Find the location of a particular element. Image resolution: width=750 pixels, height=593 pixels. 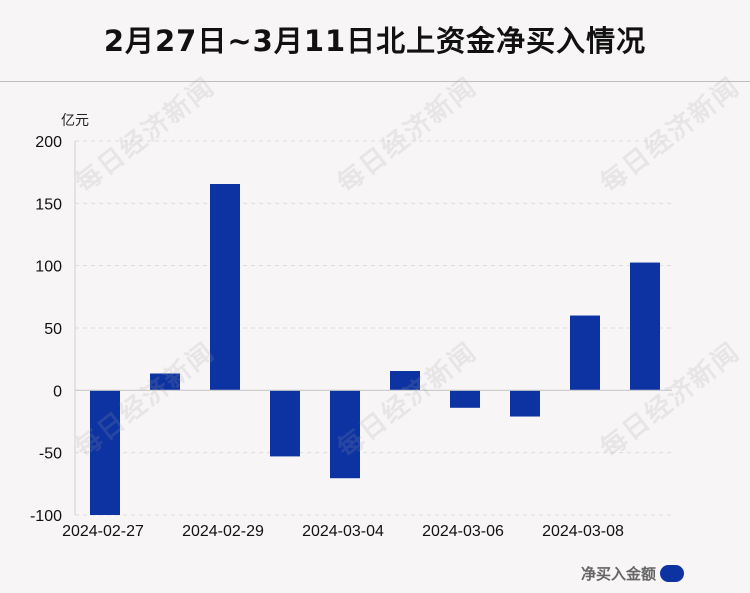

y-tick-label: 200 is located at coordinates (48, 142).